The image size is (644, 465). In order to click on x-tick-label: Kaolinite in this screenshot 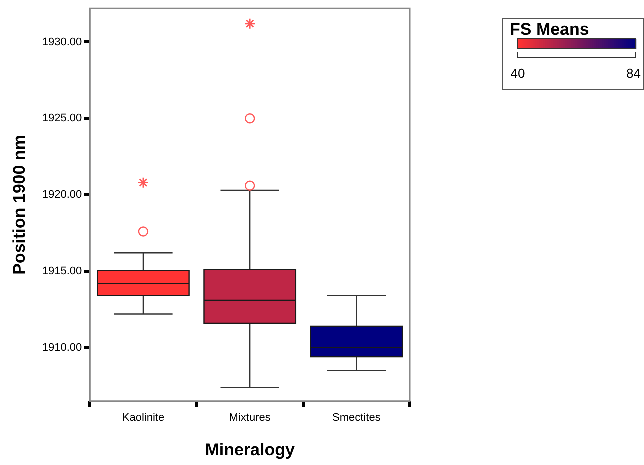, I will do `click(143, 418)`.